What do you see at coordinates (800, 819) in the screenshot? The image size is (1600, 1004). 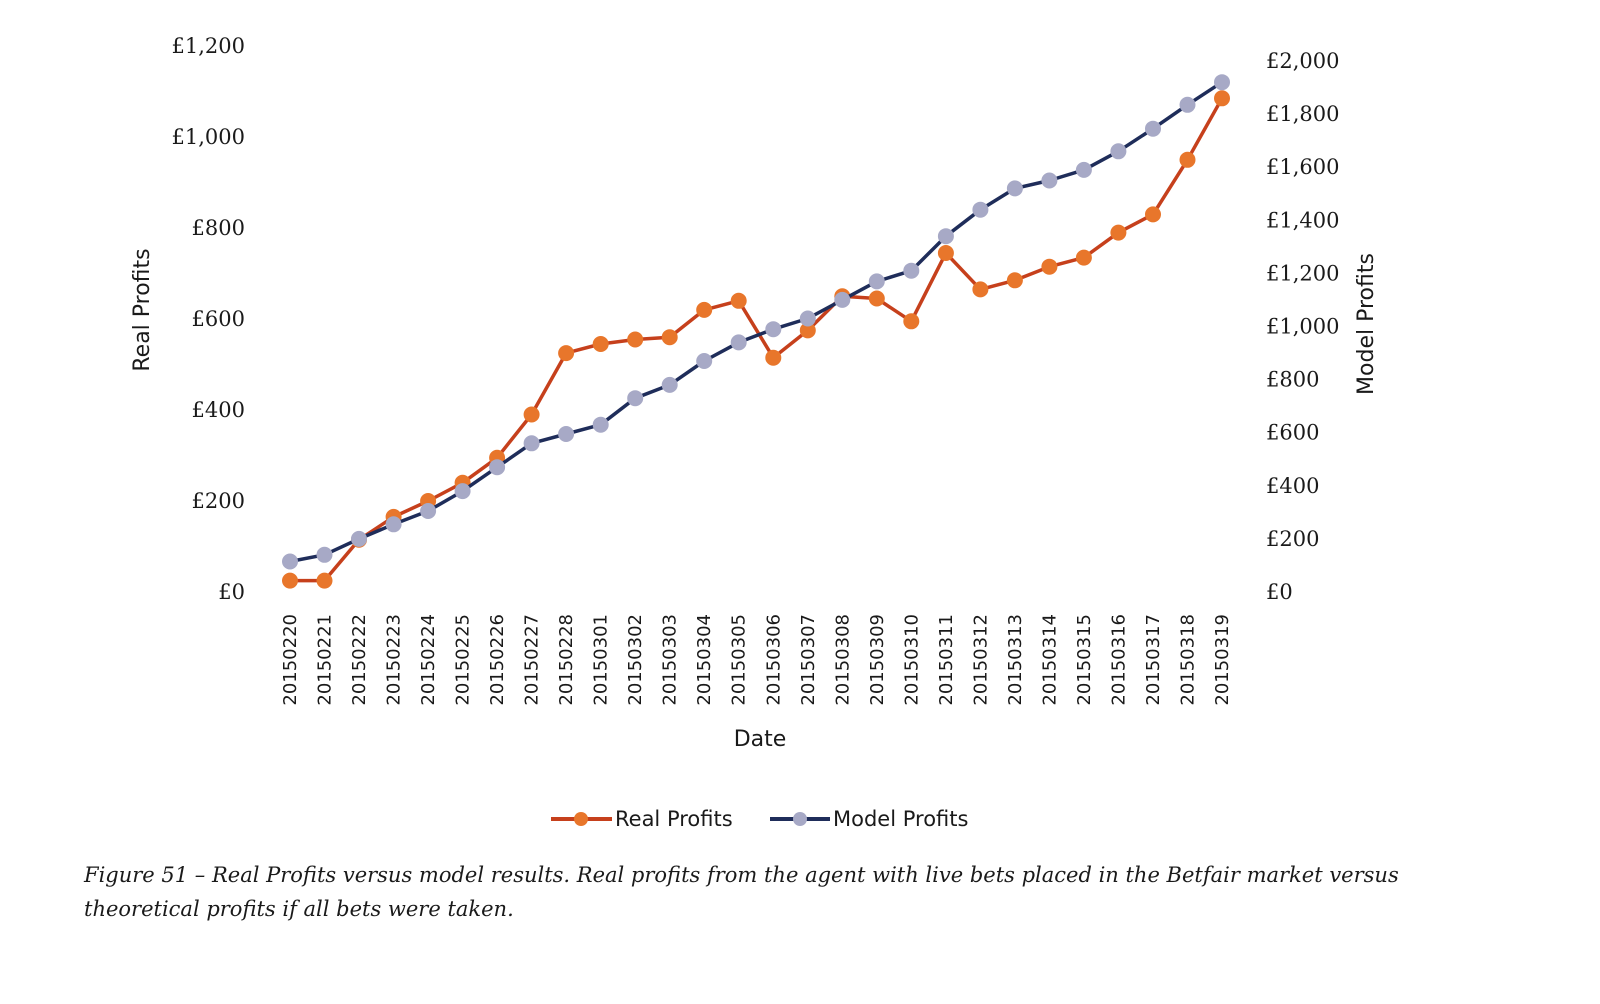 I see `legend-swatch-marker-model` at bounding box center [800, 819].